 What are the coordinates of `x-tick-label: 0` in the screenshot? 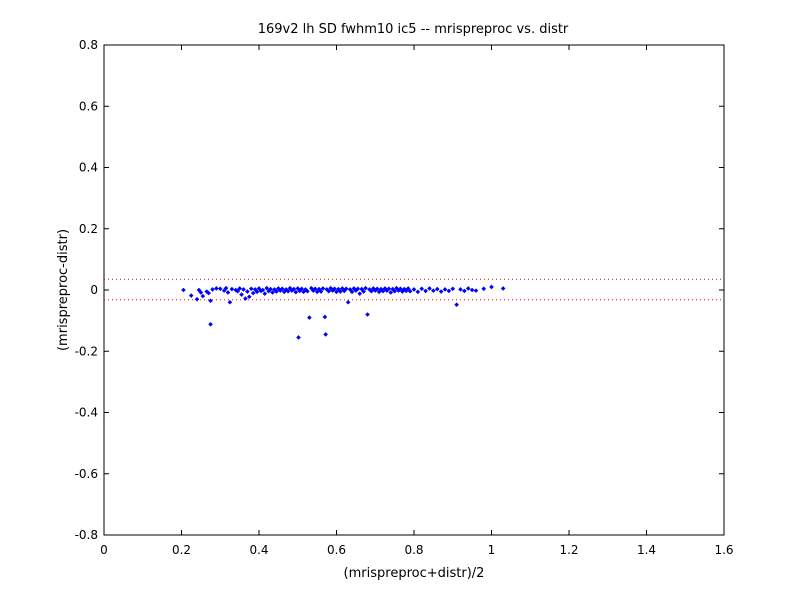 It's located at (104, 550).